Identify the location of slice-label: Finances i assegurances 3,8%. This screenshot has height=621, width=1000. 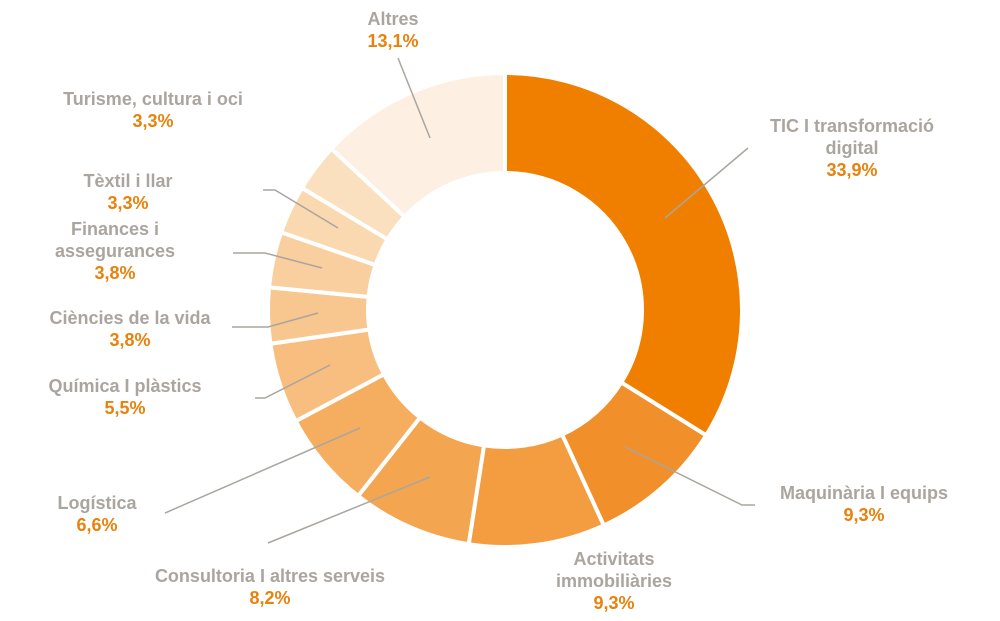
(115, 251).